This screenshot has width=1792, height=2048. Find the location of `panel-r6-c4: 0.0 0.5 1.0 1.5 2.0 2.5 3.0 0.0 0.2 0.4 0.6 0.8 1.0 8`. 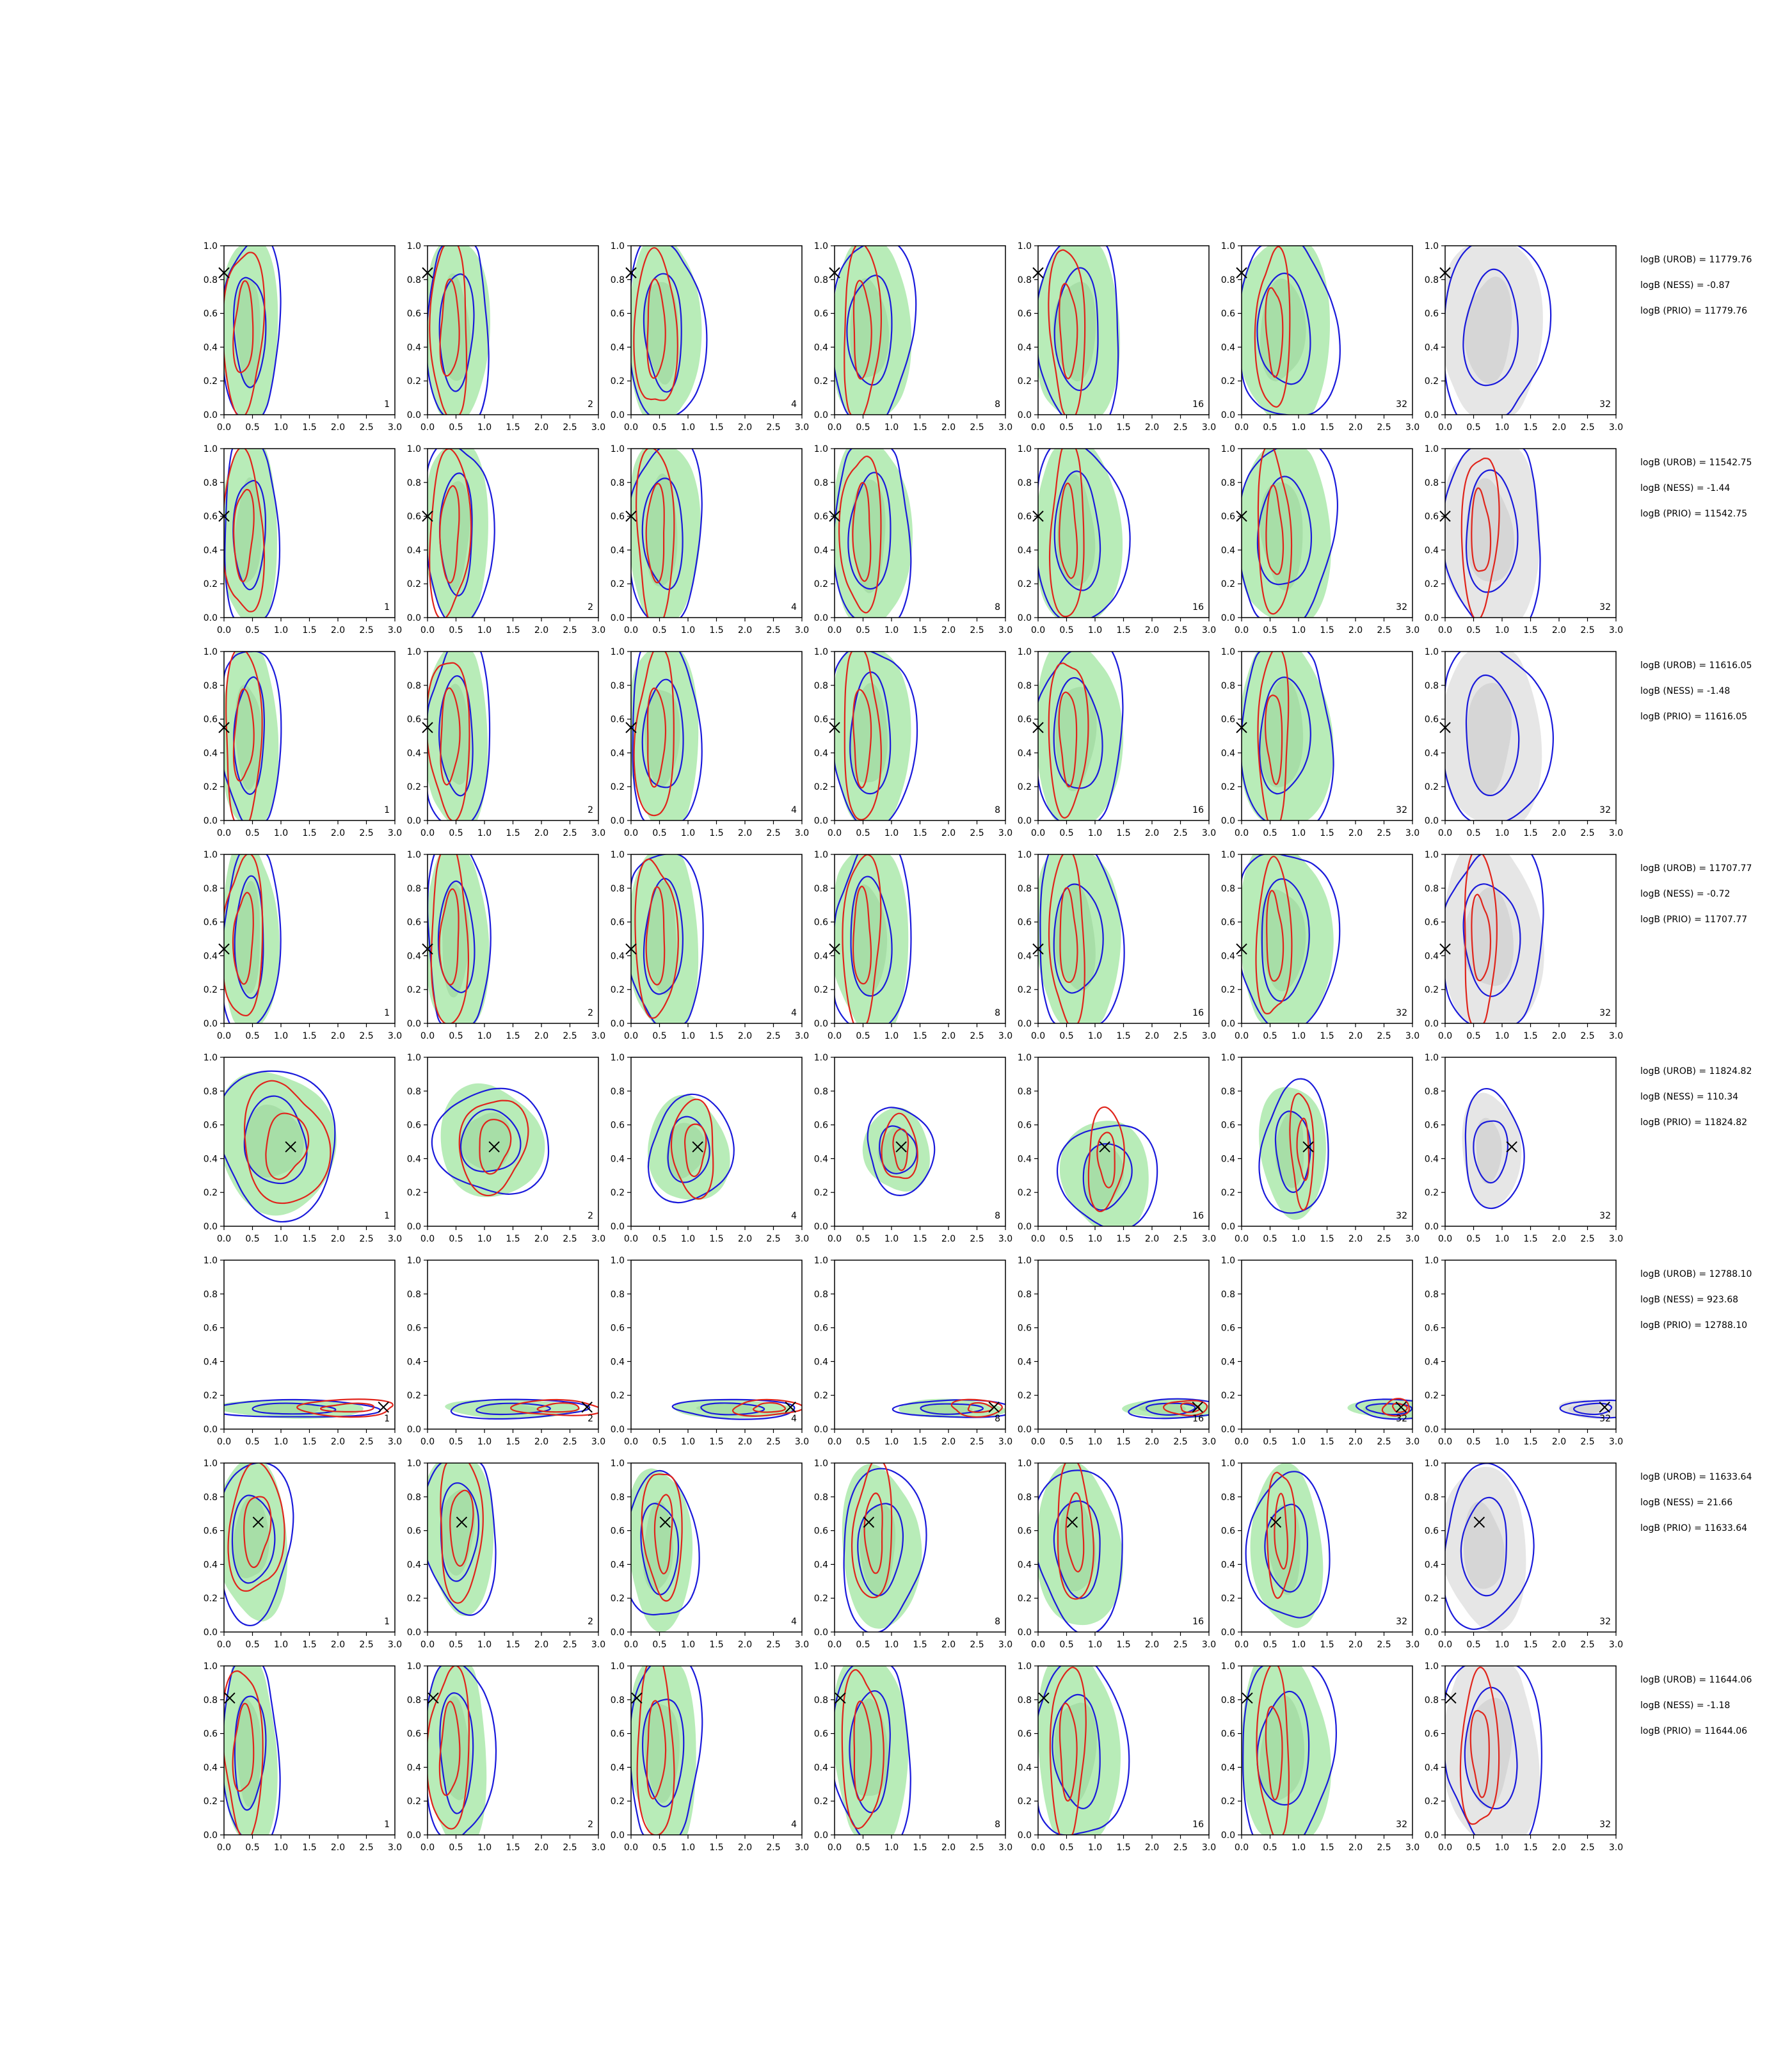

panel-r6-c4: 0.0 0.5 1.0 1.5 2.0 2.5 3.0 0.0 0.2 0.4 0.6 0.8 1.0 8 is located at coordinates (913, 1351).